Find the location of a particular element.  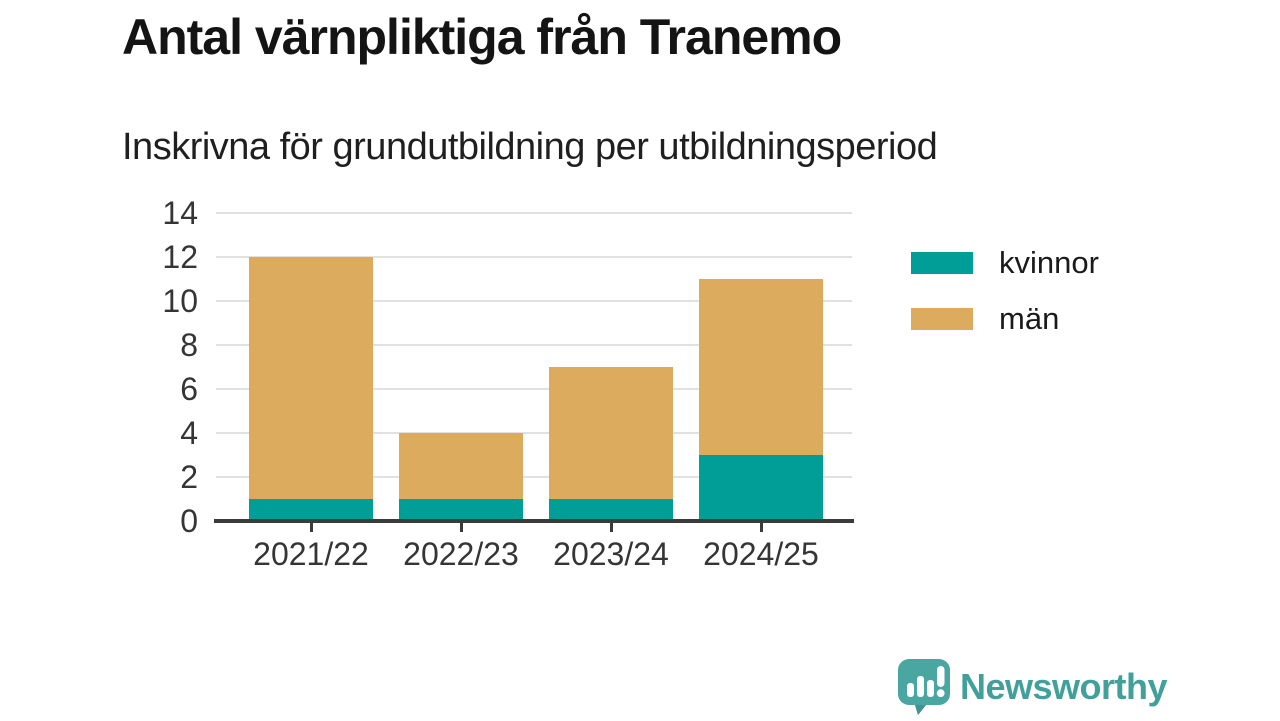

bar-segment-män-2022/23 is located at coordinates (461, 466).